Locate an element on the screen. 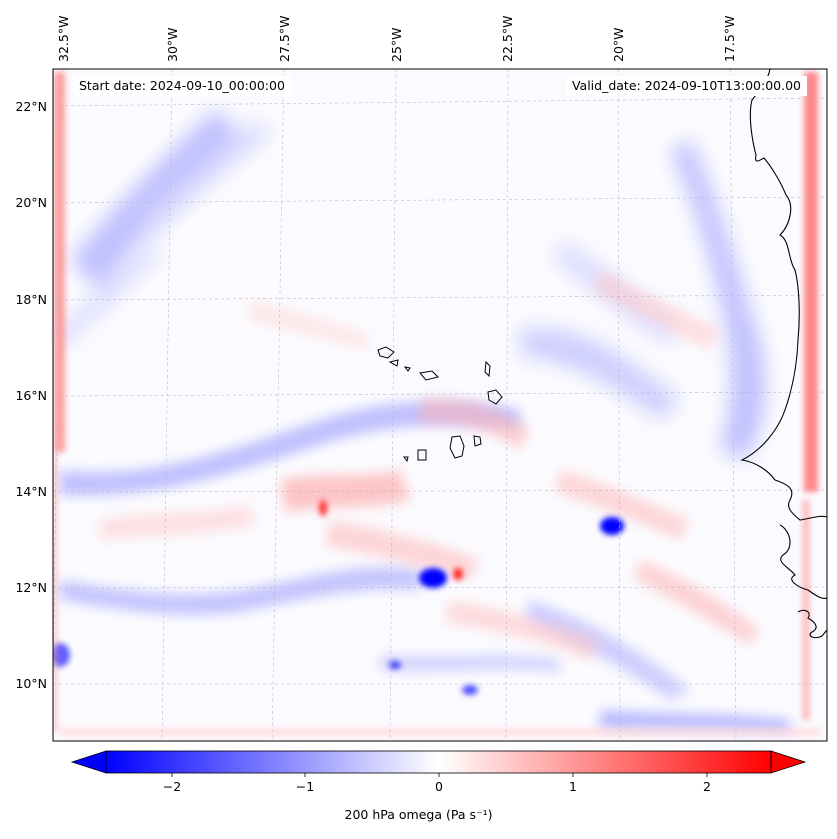 The width and height of the screenshot is (837, 839). lat-label: 10°N is located at coordinates (31, 683).